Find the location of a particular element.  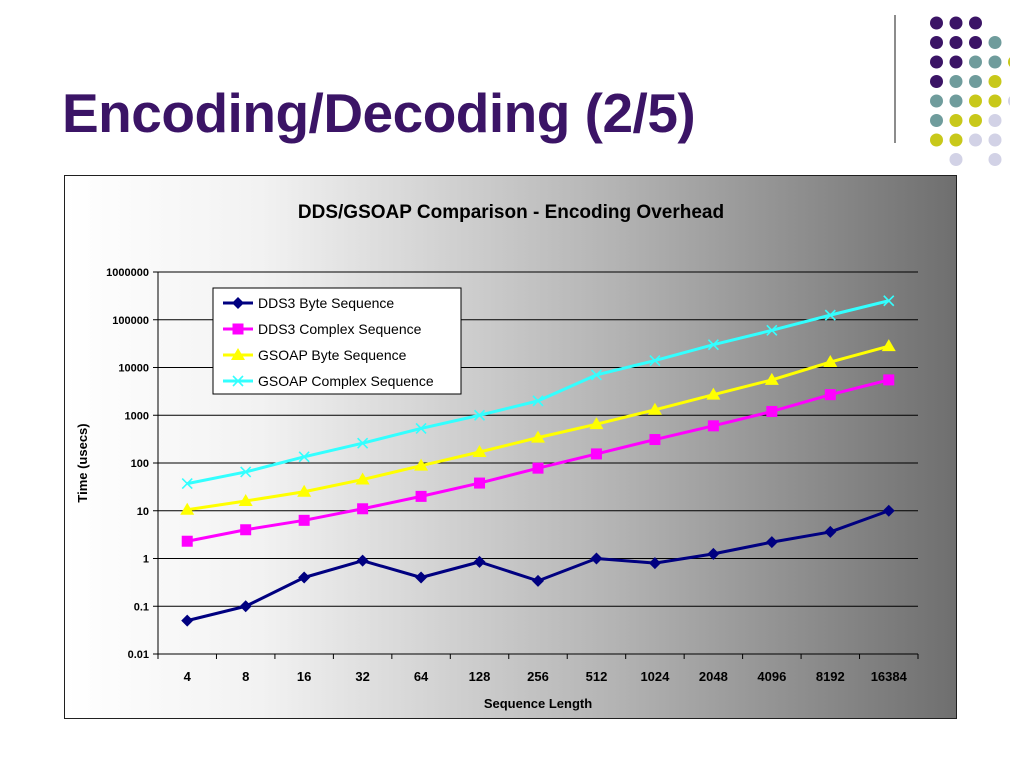

legend-item: DDS3 Complex Sequence is located at coordinates (322, 329).